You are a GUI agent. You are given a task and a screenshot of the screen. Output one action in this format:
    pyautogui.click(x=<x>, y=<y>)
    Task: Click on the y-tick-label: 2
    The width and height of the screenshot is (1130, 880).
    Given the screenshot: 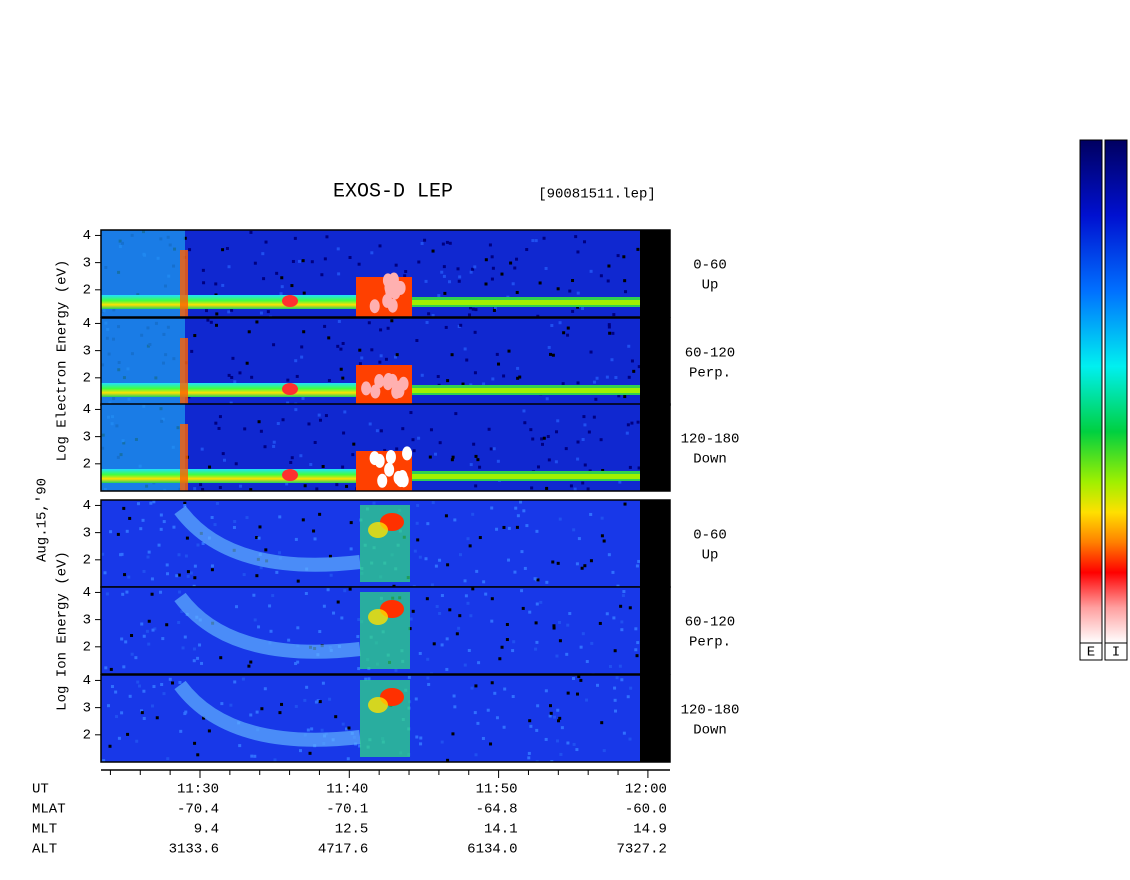 What is the action you would take?
    pyautogui.click(x=87, y=736)
    